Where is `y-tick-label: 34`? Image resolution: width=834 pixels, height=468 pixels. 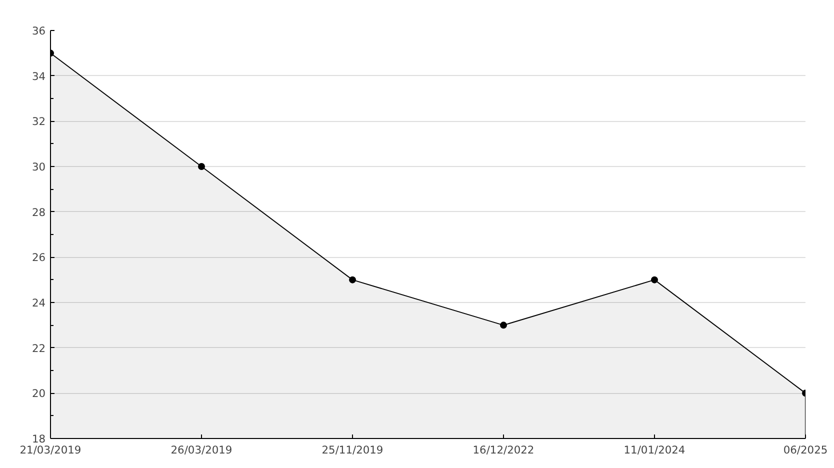
y-tick-label: 34 is located at coordinates (39, 76).